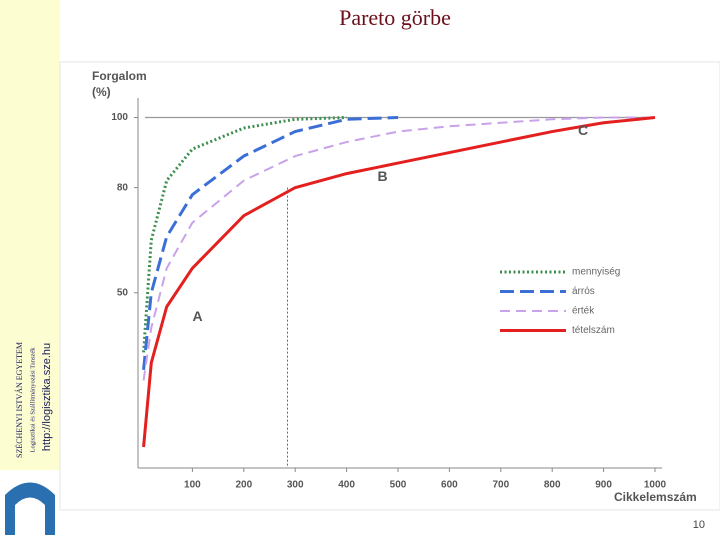 This screenshot has height=540, width=720. What do you see at coordinates (123, 292) in the screenshot?
I see `y-tick-label: 50` at bounding box center [123, 292].